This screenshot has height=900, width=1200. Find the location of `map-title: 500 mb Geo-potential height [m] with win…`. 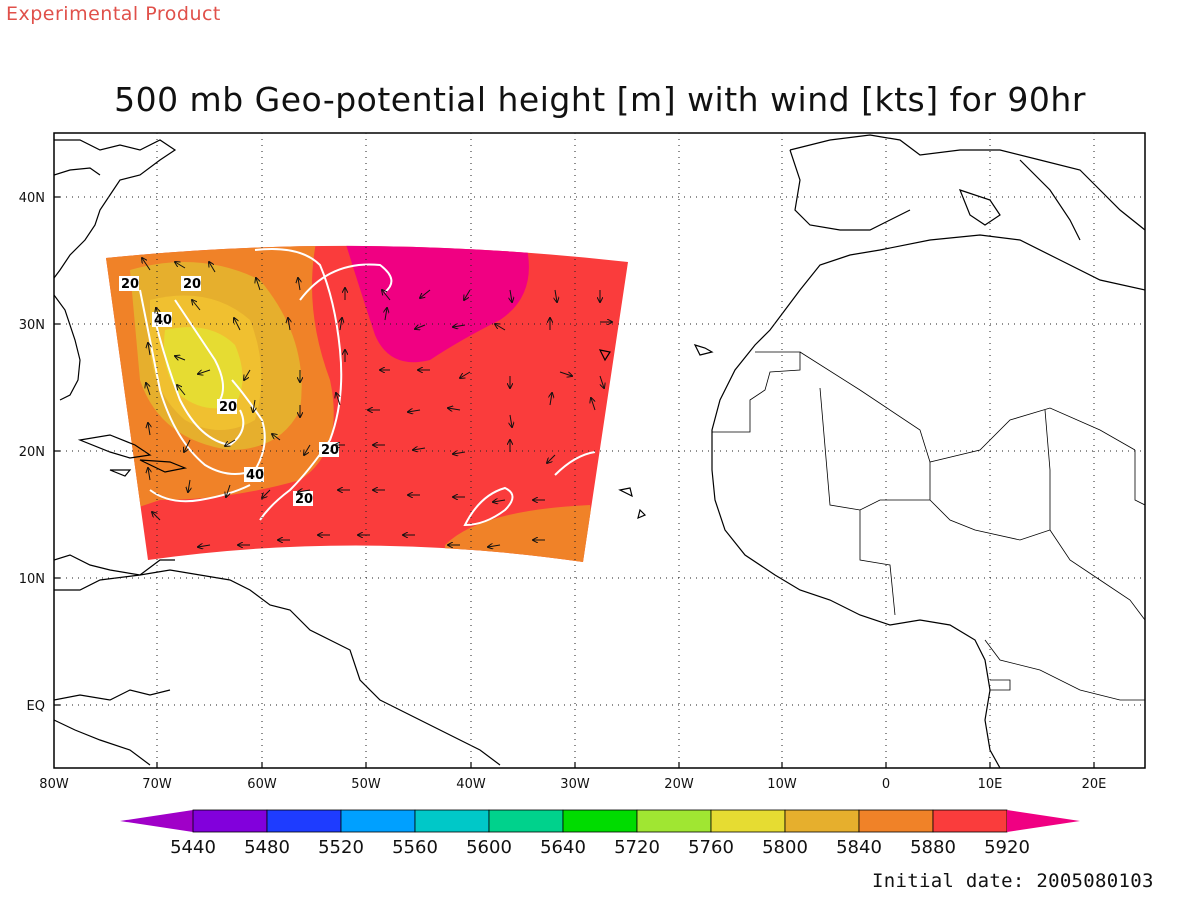

map-title: 500 mb Geo-potential height [m] with win… is located at coordinates (600, 99).